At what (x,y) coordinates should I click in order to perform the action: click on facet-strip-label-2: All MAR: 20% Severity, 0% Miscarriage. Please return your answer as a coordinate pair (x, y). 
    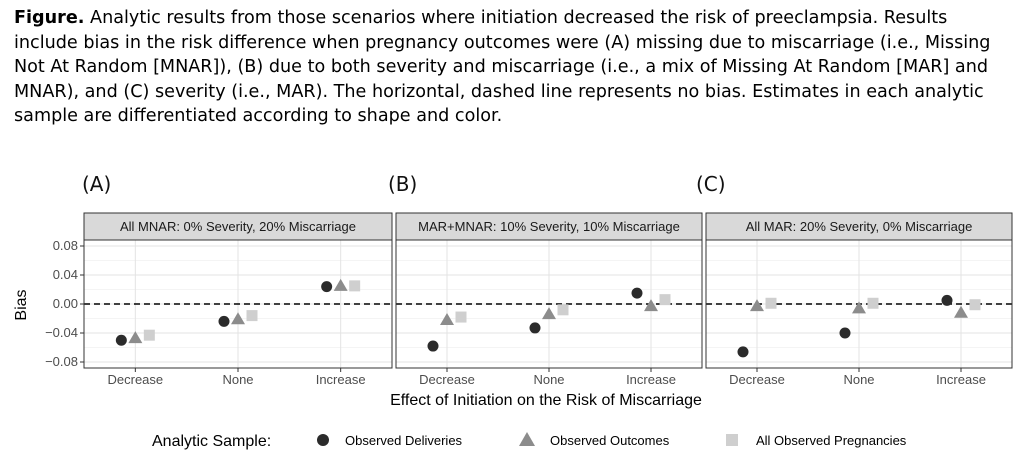
    Looking at the image, I should click on (859, 226).